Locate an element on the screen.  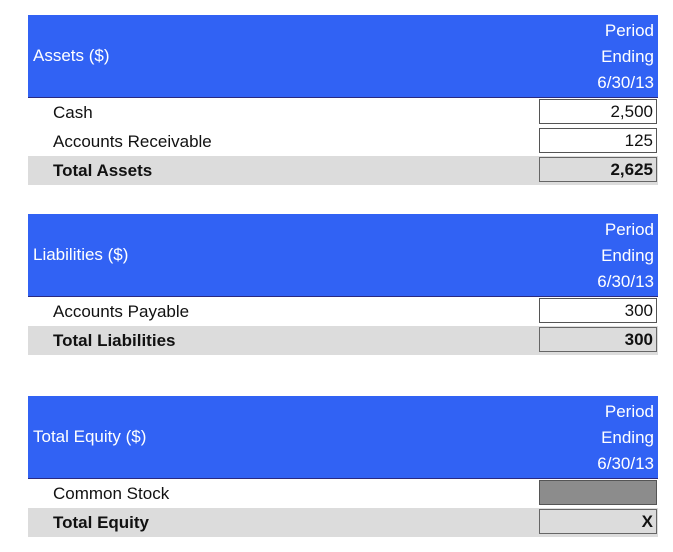
row-label: Total Equity is located at coordinates (101, 522).